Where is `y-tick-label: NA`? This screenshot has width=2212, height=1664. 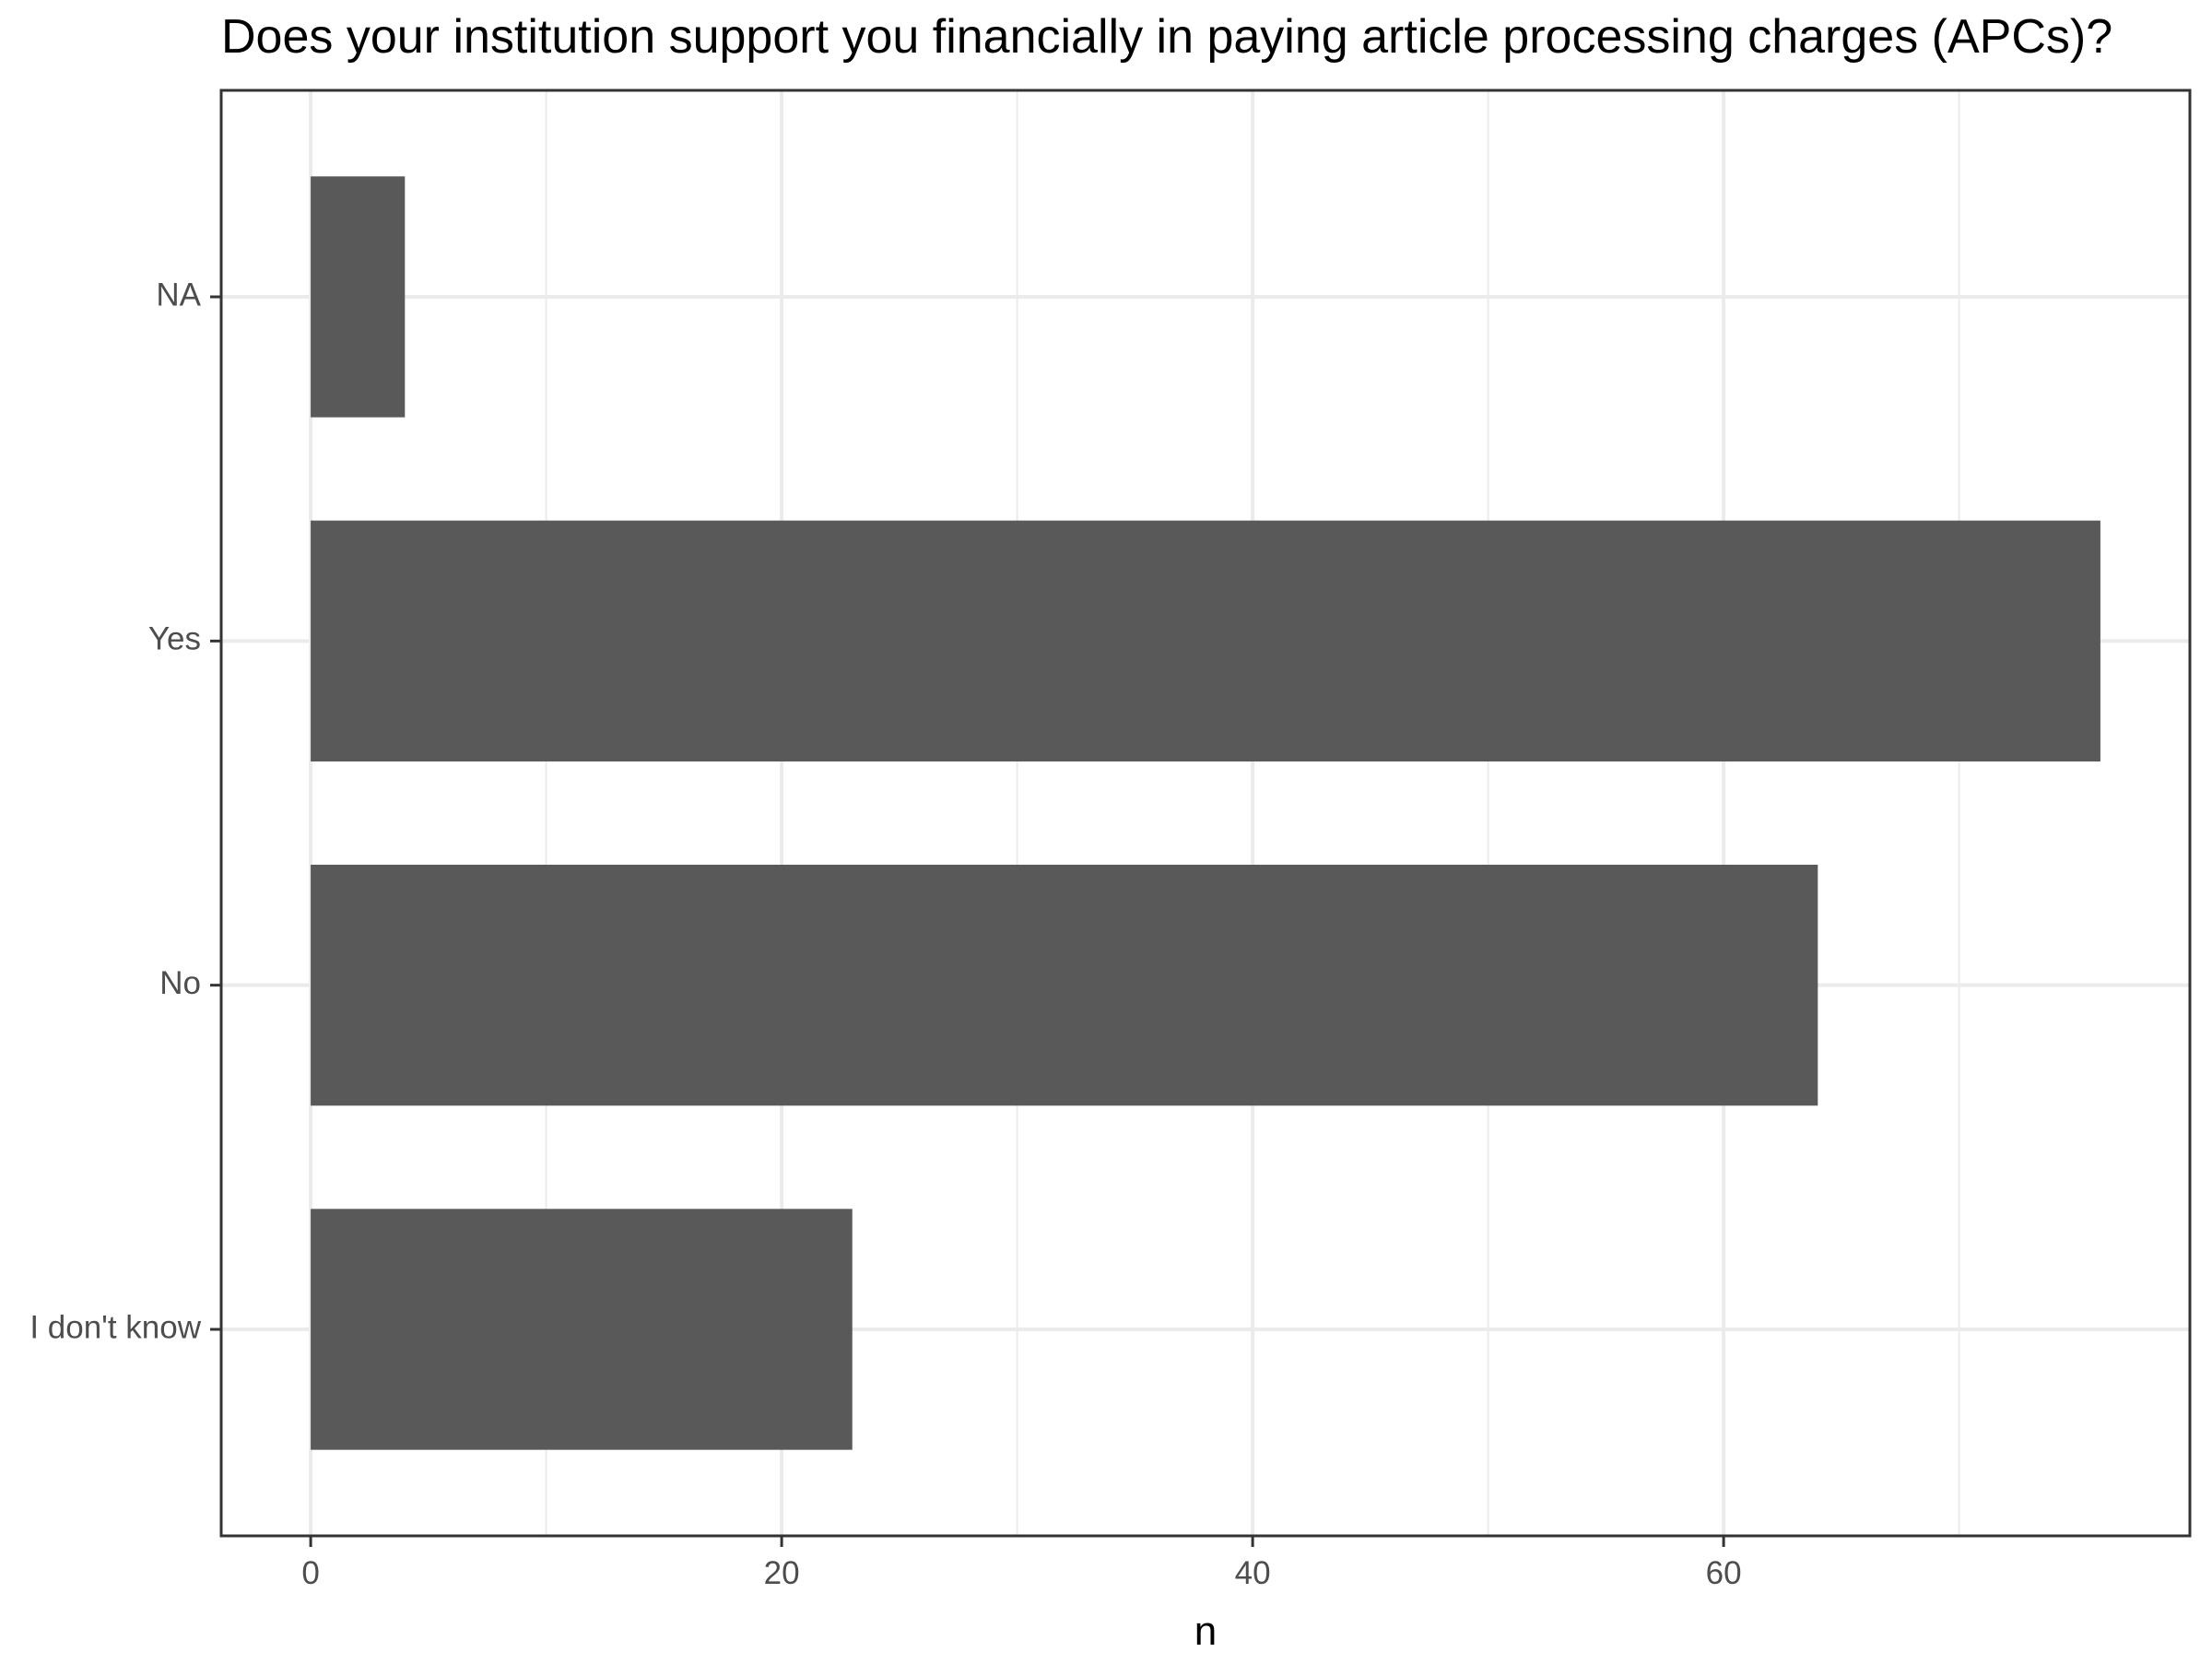
y-tick-label: NA is located at coordinates (178, 295).